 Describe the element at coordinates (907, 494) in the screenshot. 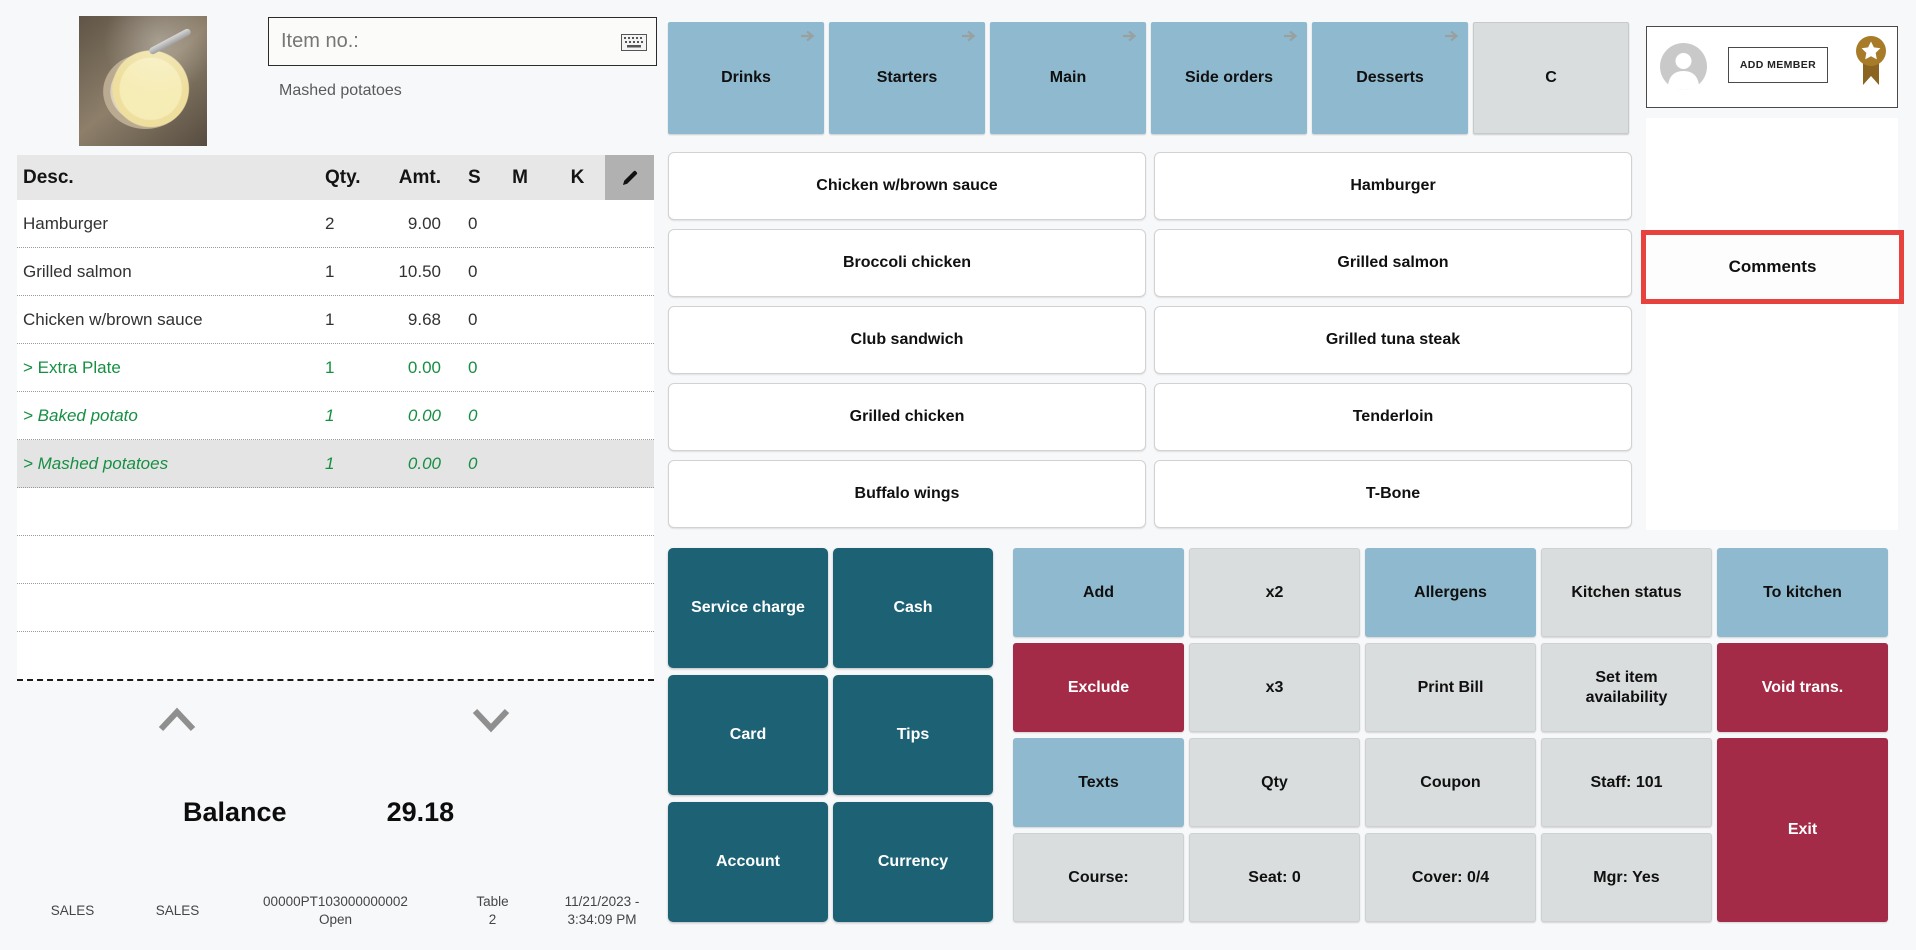

I see `menu-item-buffalo-wings: Buffalo wings` at that location.